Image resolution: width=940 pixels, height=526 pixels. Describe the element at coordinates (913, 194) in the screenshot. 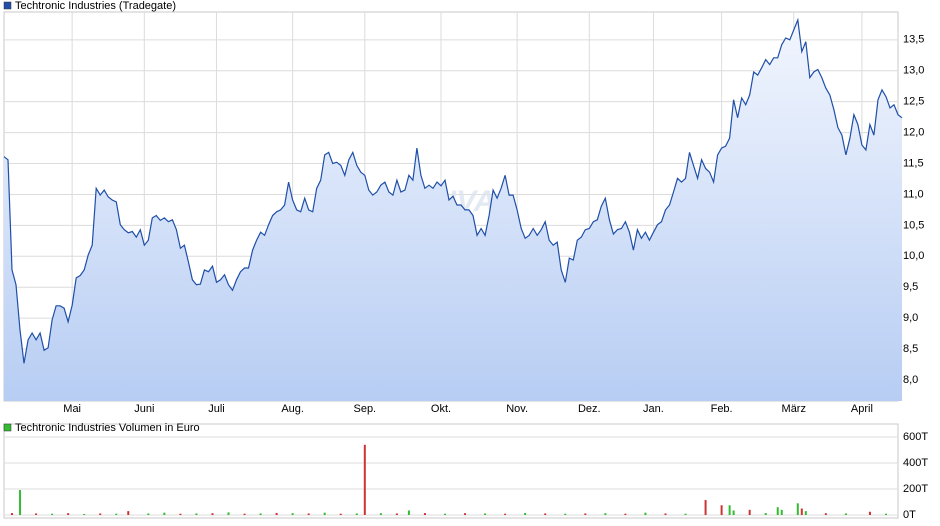

I see `y-tick-label: 11,0` at that location.